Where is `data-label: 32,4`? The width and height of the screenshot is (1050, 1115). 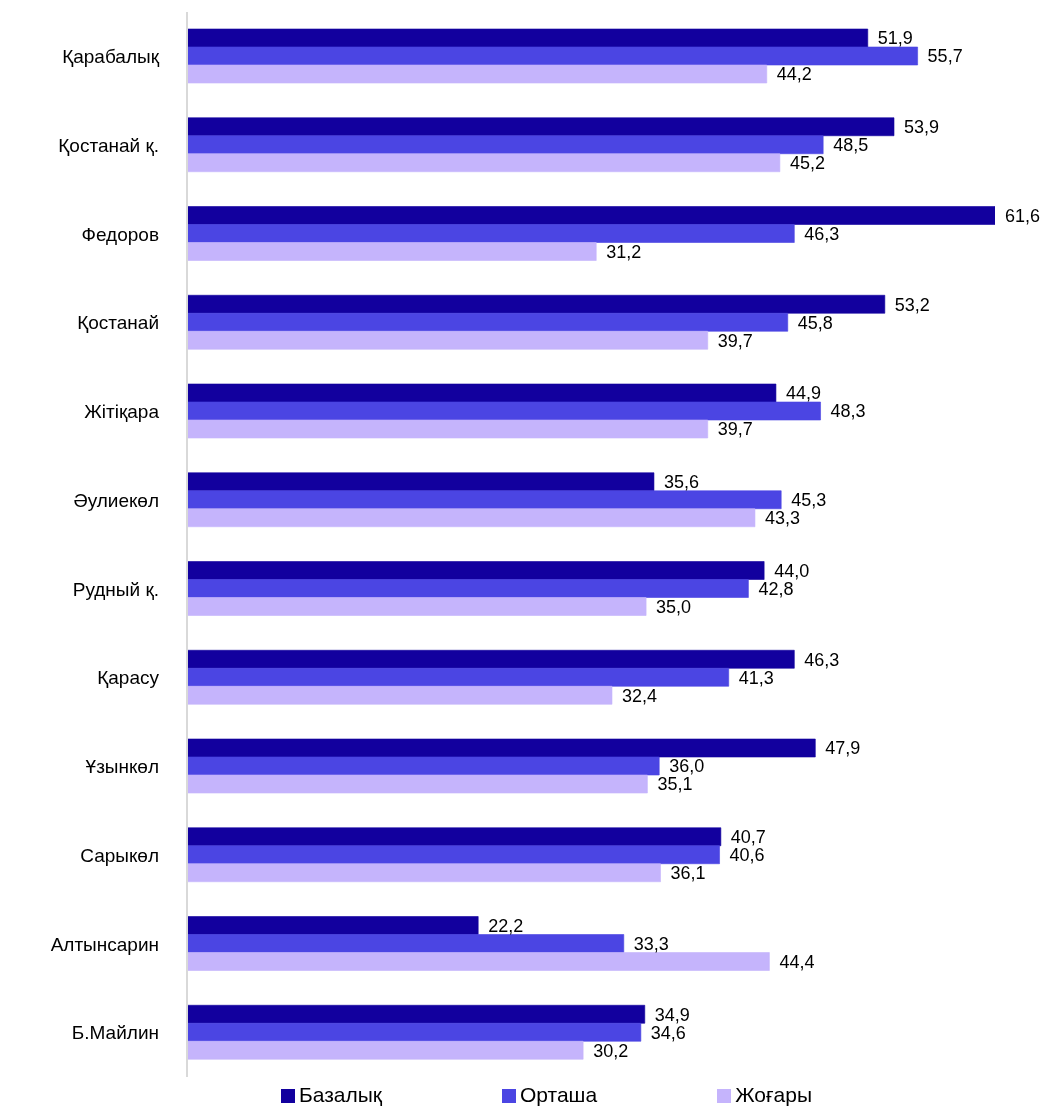 data-label: 32,4 is located at coordinates (639, 695).